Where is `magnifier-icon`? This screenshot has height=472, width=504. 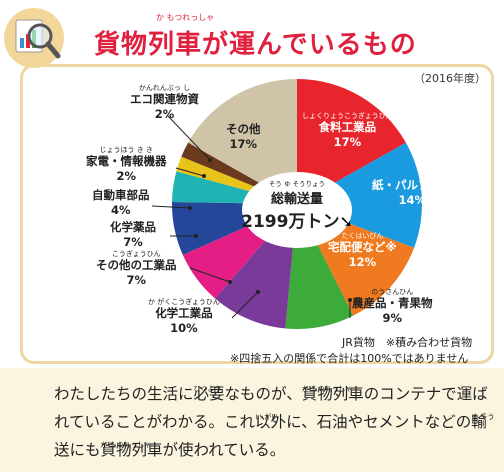 magnifier-icon is located at coordinates (38, 39).